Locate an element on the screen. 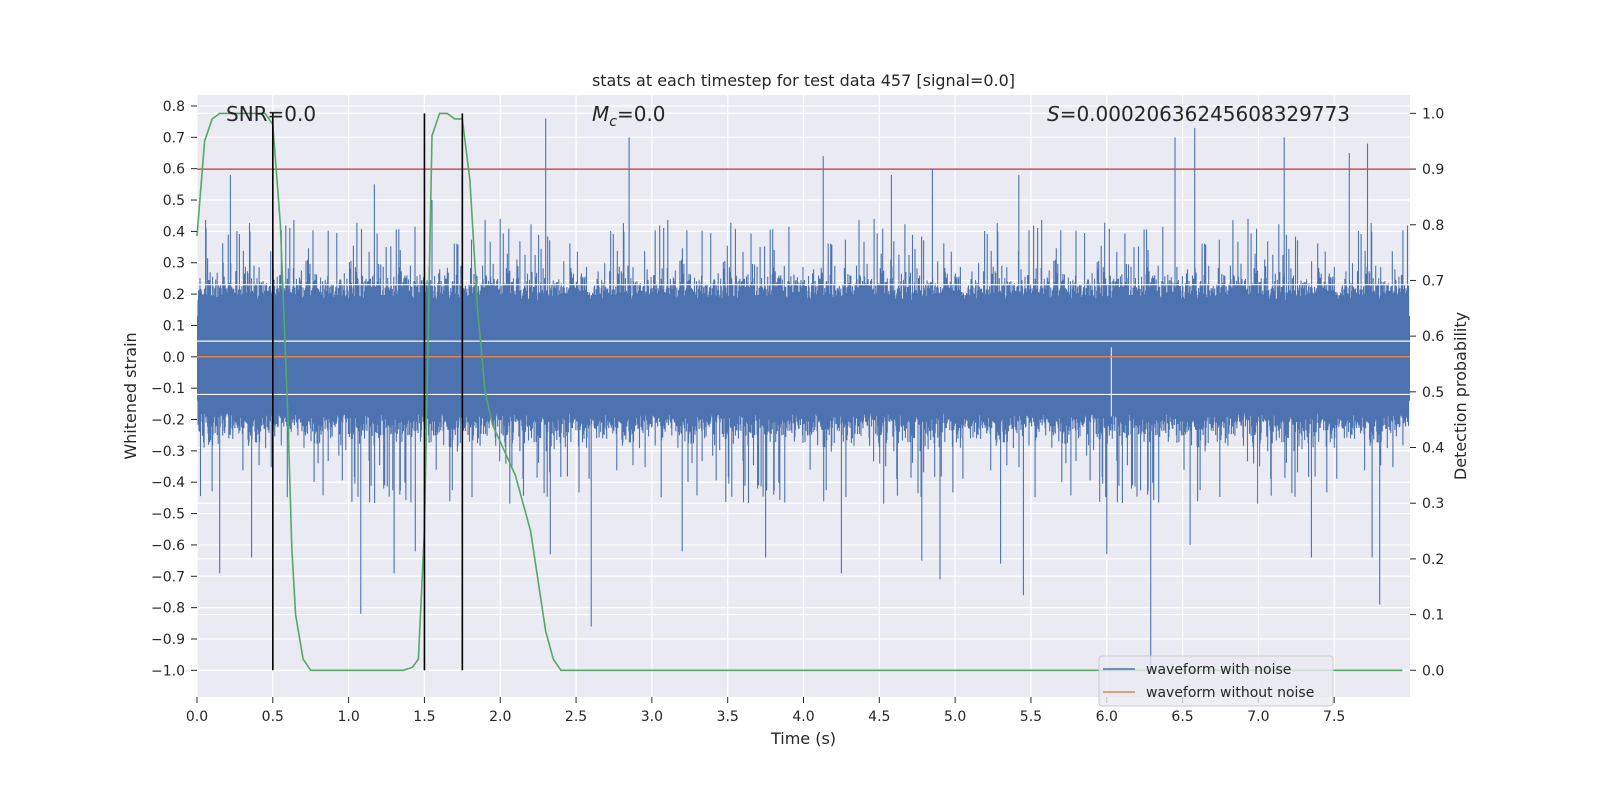 This screenshot has width=1600, height=800. x-tick-label: 1.5 is located at coordinates (424, 717).